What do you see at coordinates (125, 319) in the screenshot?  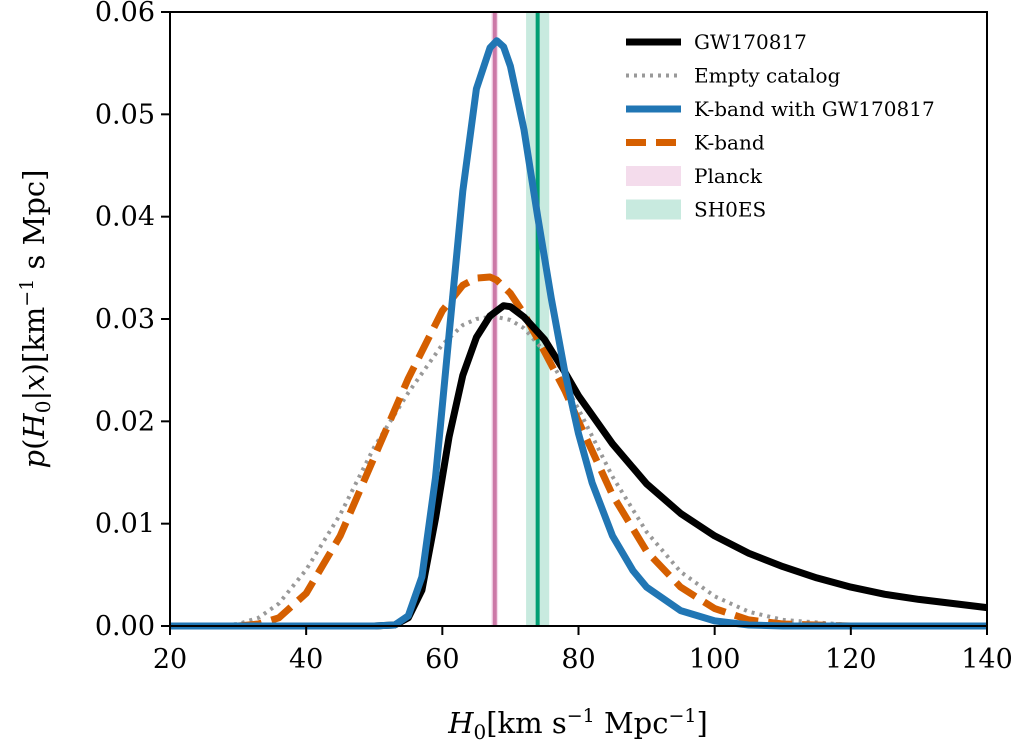 I see `y-tick-label: 0.03` at bounding box center [125, 319].